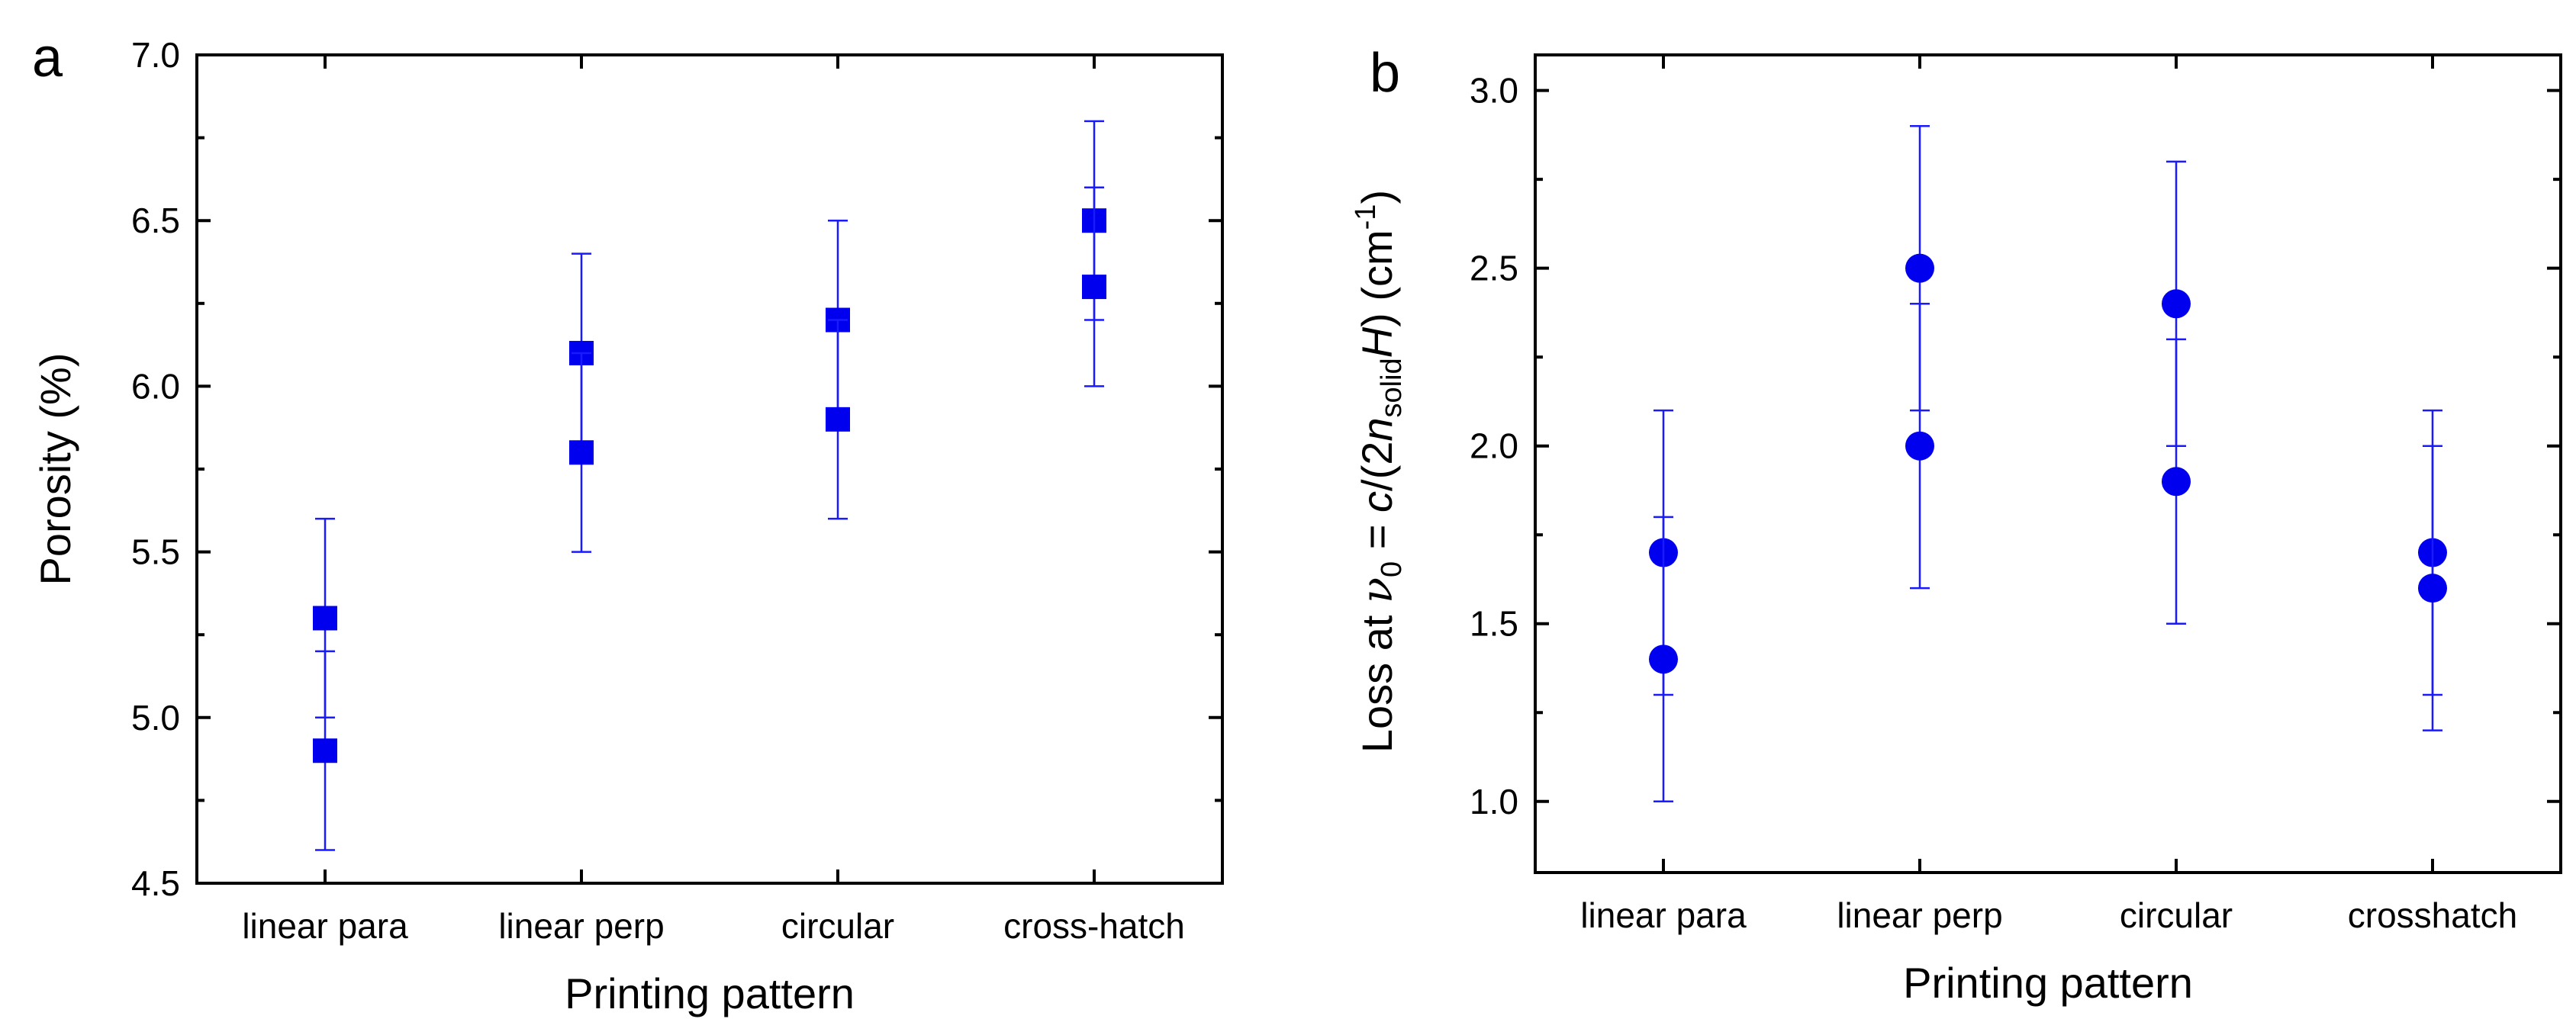 This screenshot has width=2576, height=1035. What do you see at coordinates (1379, 471) in the screenshot?
I see `panel-b-y-axis-title: Loss at ν0 = c/(2nsolidH) (cm-1)` at bounding box center [1379, 471].